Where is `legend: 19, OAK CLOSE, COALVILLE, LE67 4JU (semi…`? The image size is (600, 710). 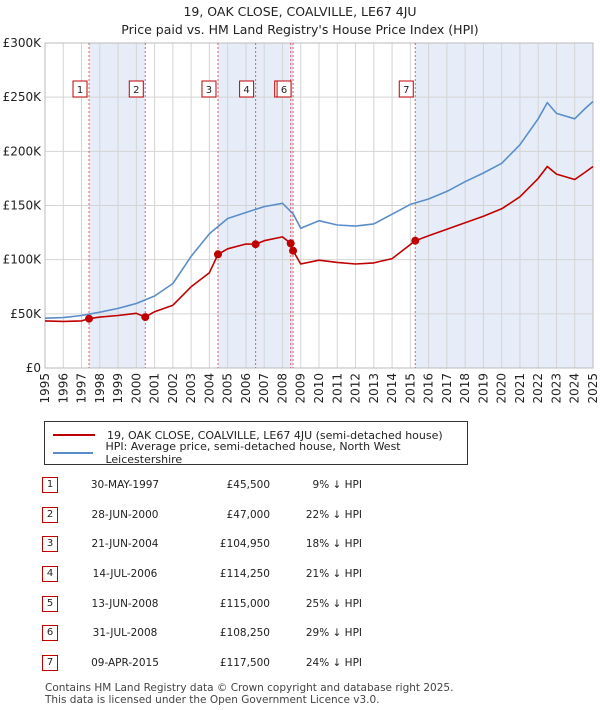 legend: 19, OAK CLOSE, COALVILLE, LE67 4JU (semi… is located at coordinates (256, 443).